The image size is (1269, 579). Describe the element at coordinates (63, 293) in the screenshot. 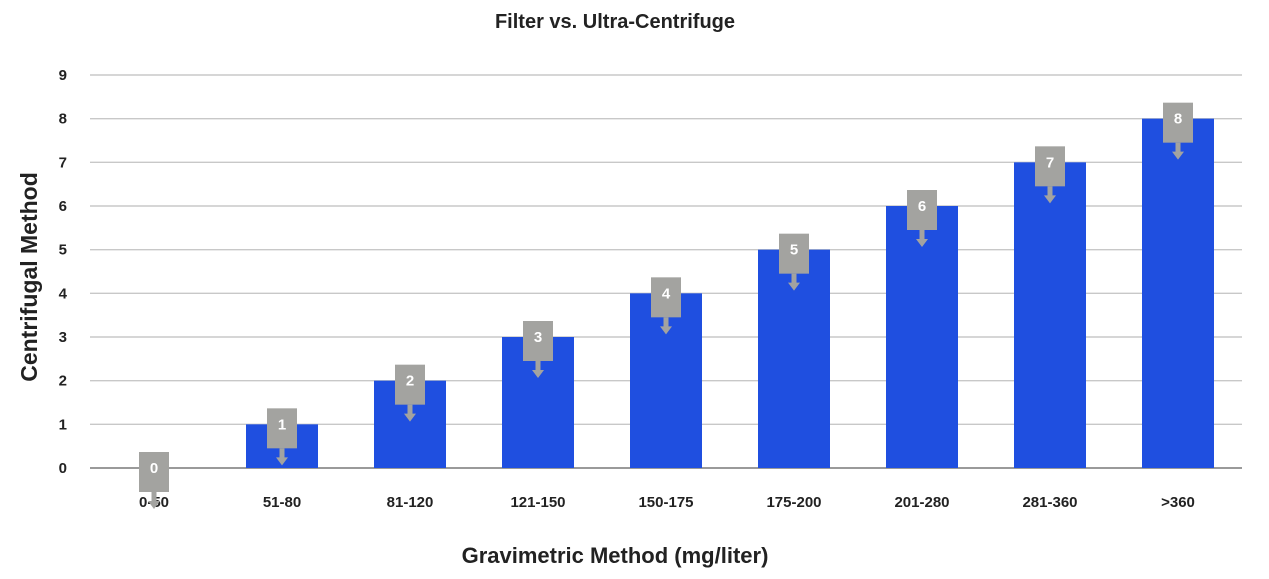

I see `y-tick-label: 4` at that location.